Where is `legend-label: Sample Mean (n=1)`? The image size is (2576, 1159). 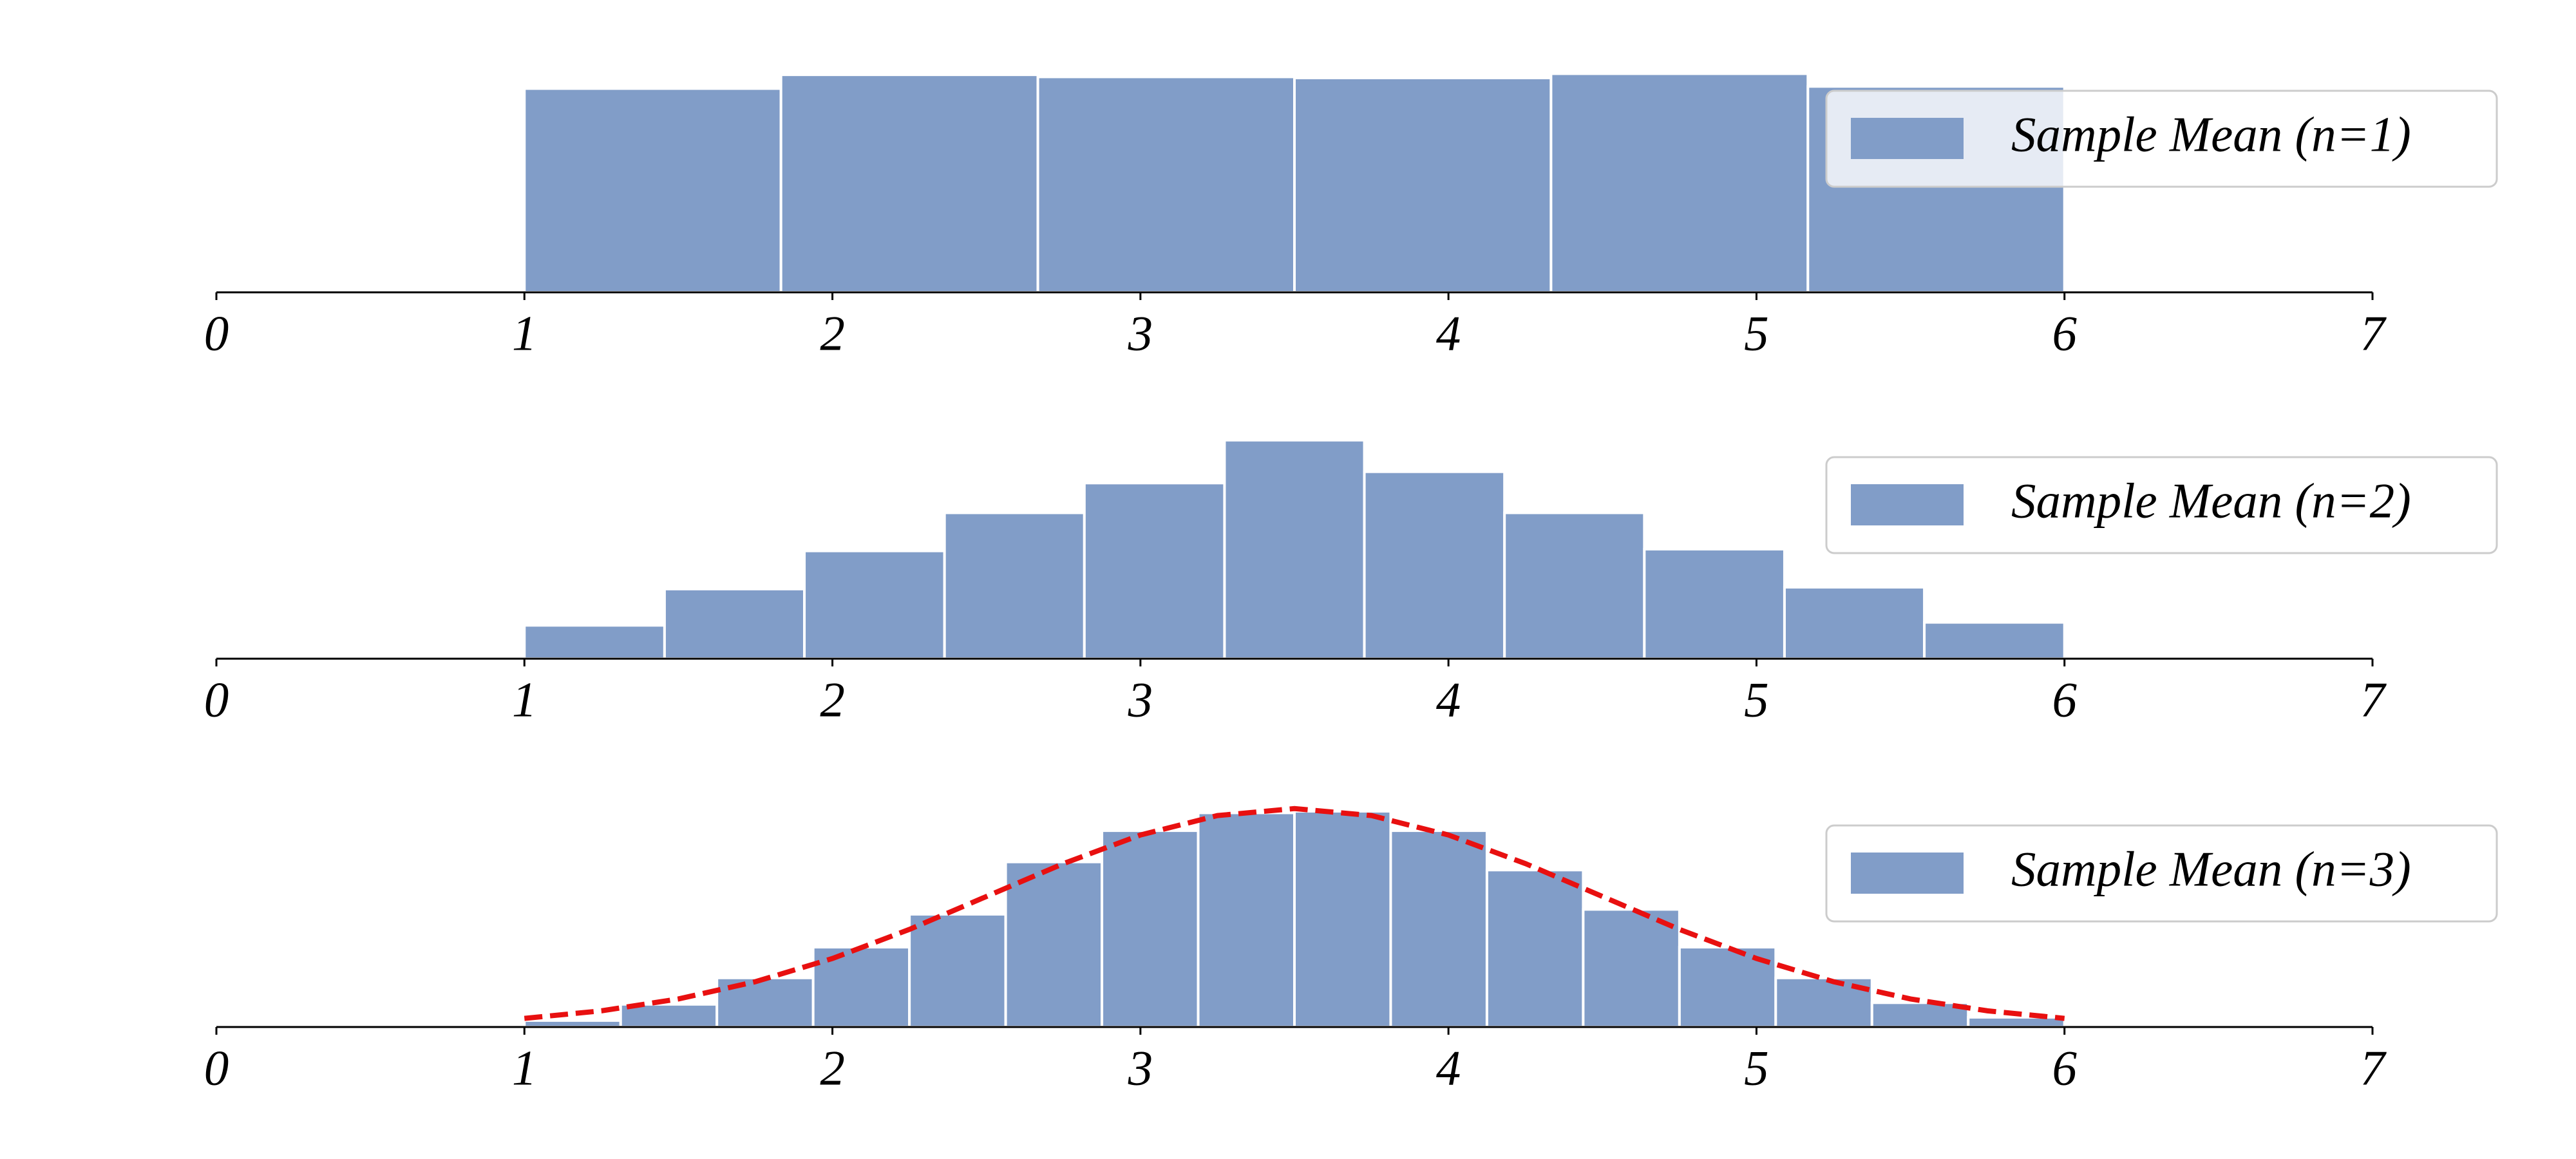
legend-label: Sample Mean (n=1) is located at coordinates (2211, 134).